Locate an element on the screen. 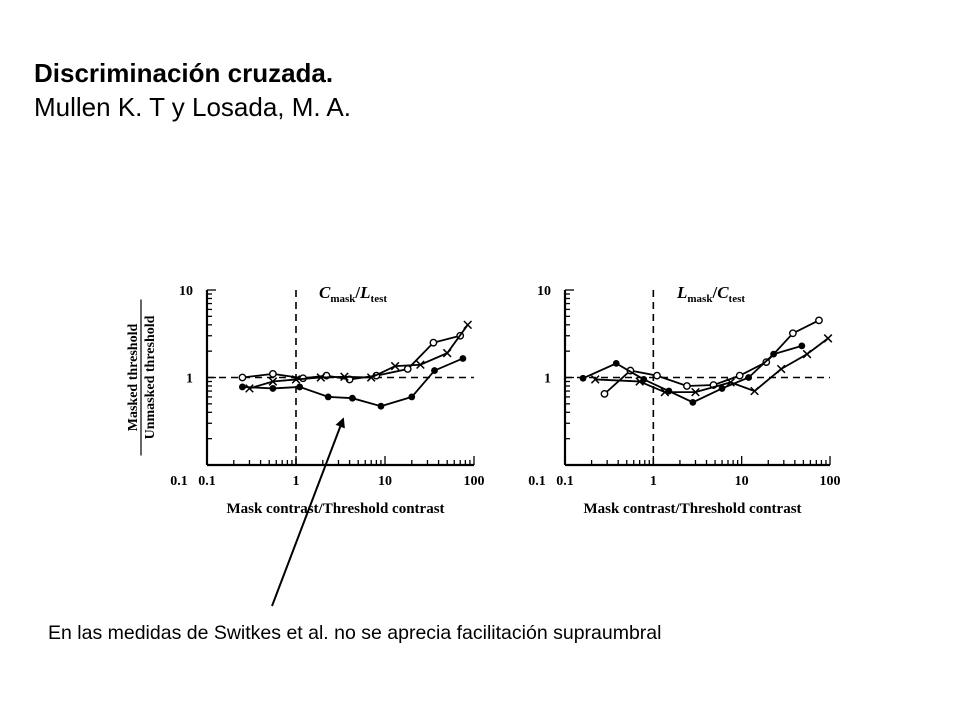  chart-title: Cmask/Ltest is located at coordinates (353, 294).